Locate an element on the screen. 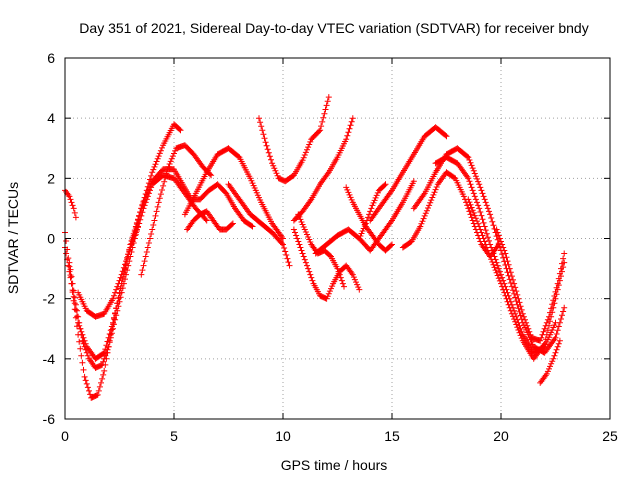  y-tick-label: 4 is located at coordinates (51, 118).